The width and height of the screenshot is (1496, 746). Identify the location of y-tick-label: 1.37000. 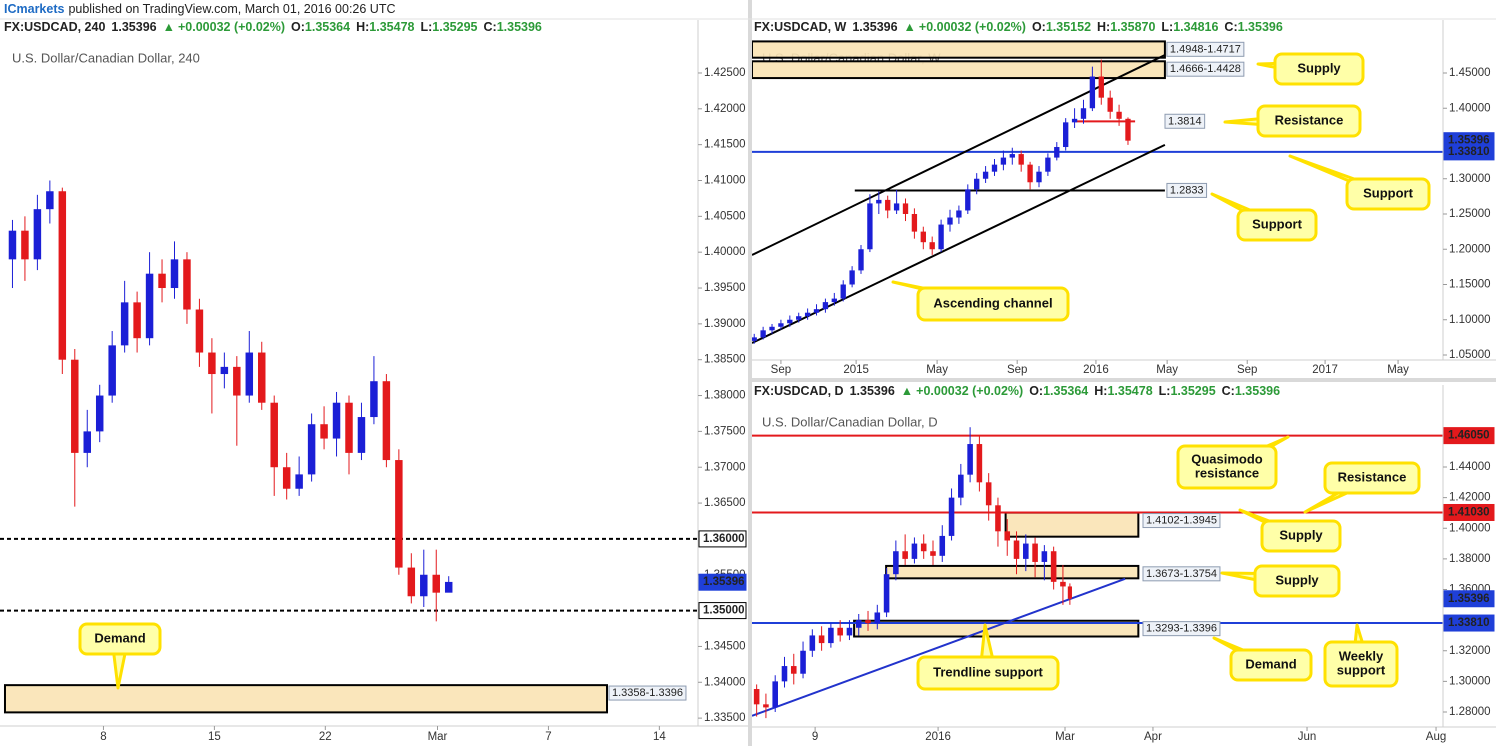
(725, 467).